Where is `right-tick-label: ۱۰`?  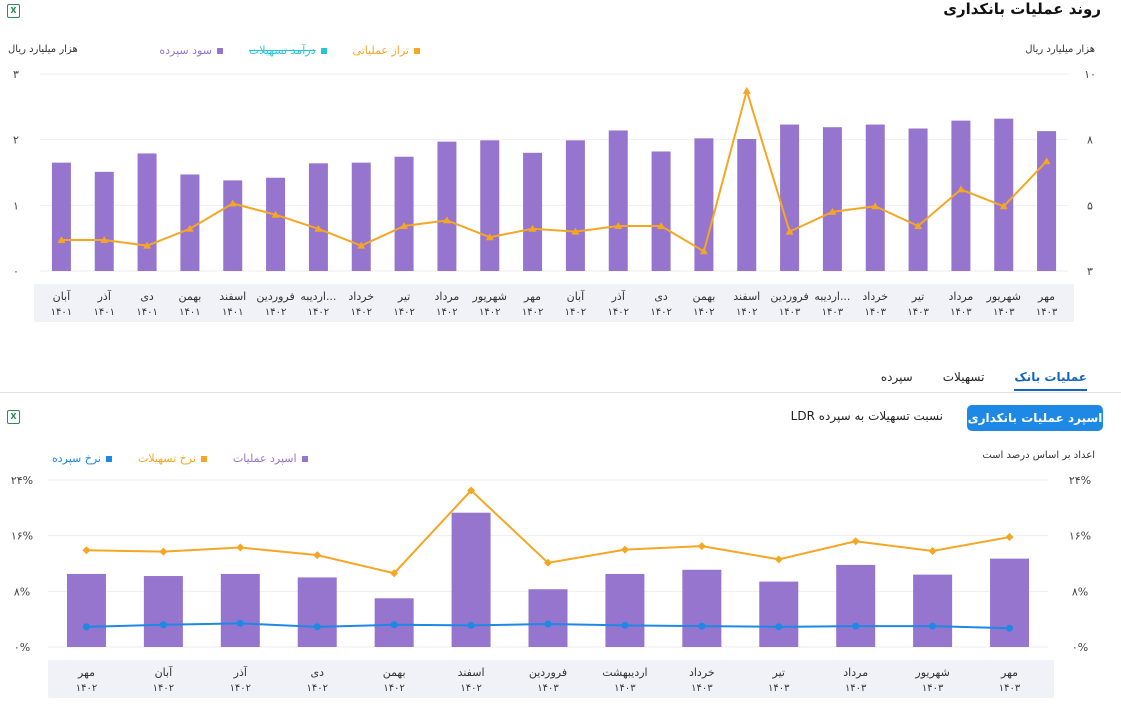 right-tick-label: ۱۰ is located at coordinates (1090, 74).